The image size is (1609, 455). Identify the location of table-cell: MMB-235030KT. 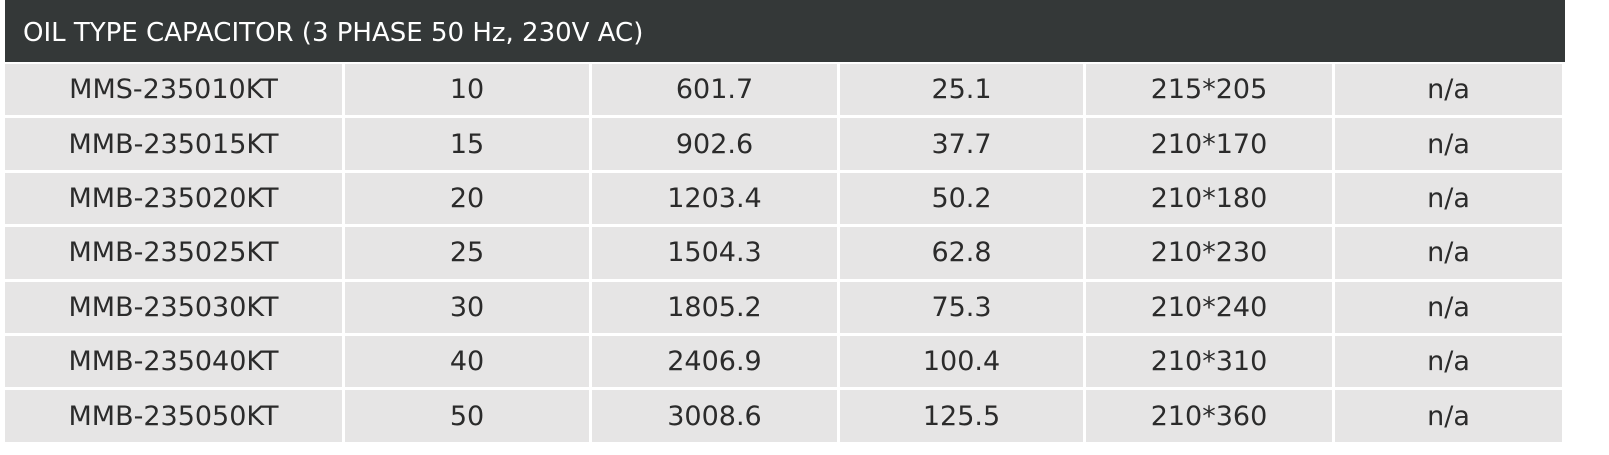
(173, 307).